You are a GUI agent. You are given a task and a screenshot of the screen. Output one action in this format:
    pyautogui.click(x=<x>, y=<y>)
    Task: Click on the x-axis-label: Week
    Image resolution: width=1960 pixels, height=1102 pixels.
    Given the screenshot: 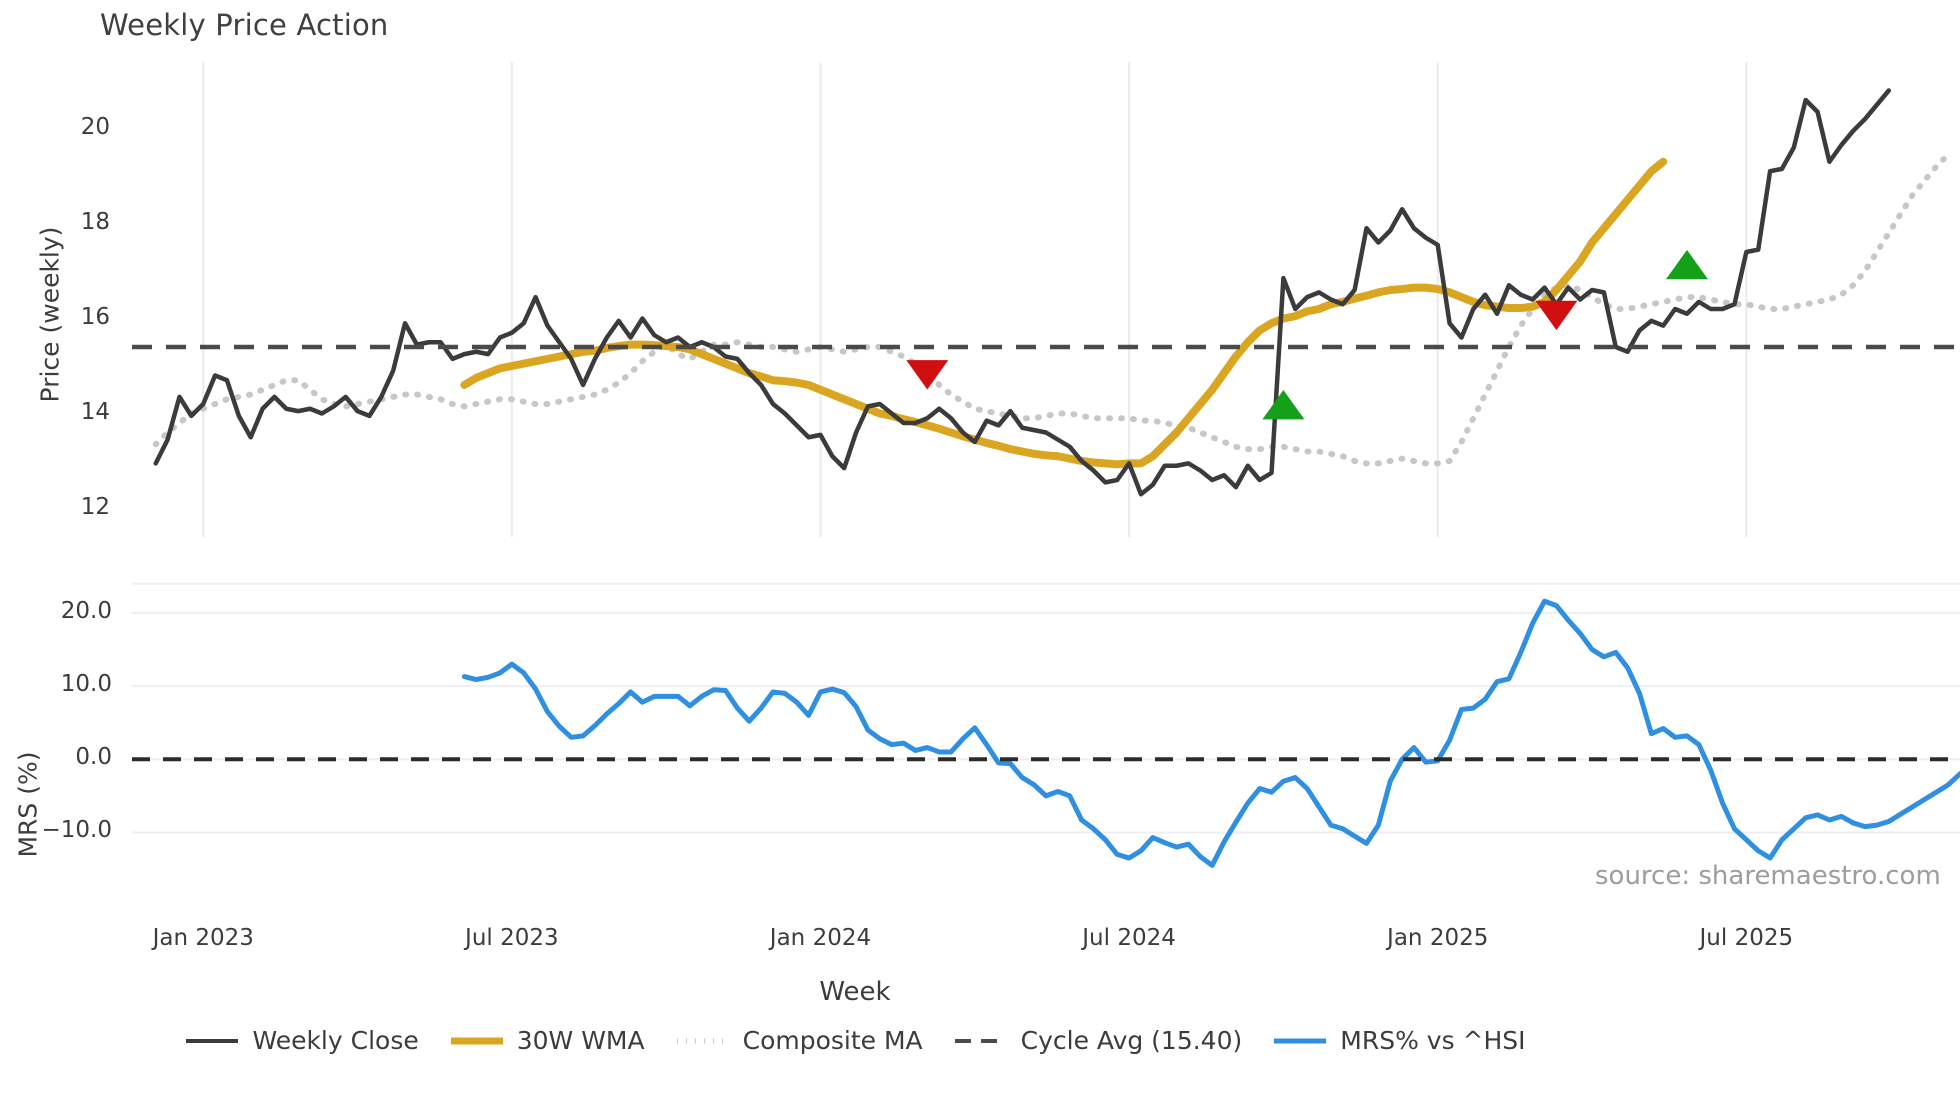 What is the action you would take?
    pyautogui.click(x=855, y=992)
    